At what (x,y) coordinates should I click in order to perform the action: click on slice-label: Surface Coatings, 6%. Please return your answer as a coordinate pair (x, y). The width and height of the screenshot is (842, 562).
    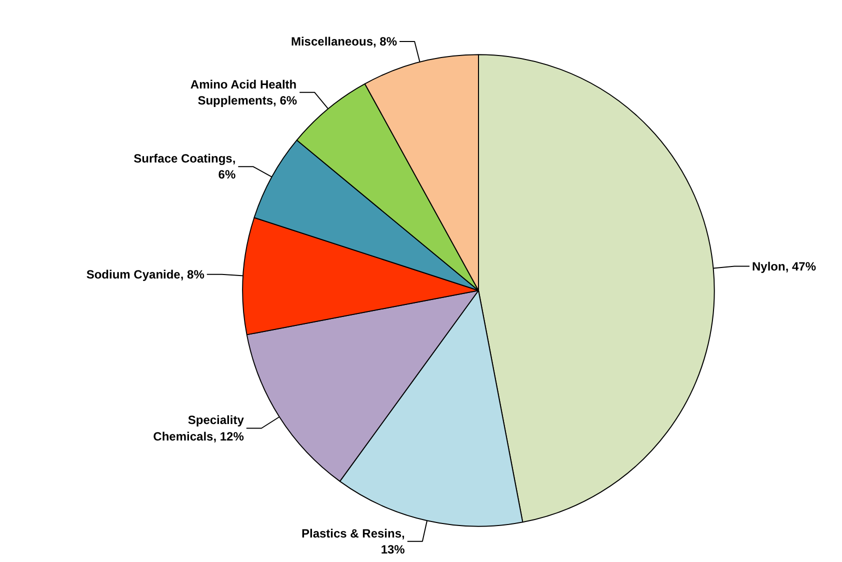
    Looking at the image, I should click on (185, 167).